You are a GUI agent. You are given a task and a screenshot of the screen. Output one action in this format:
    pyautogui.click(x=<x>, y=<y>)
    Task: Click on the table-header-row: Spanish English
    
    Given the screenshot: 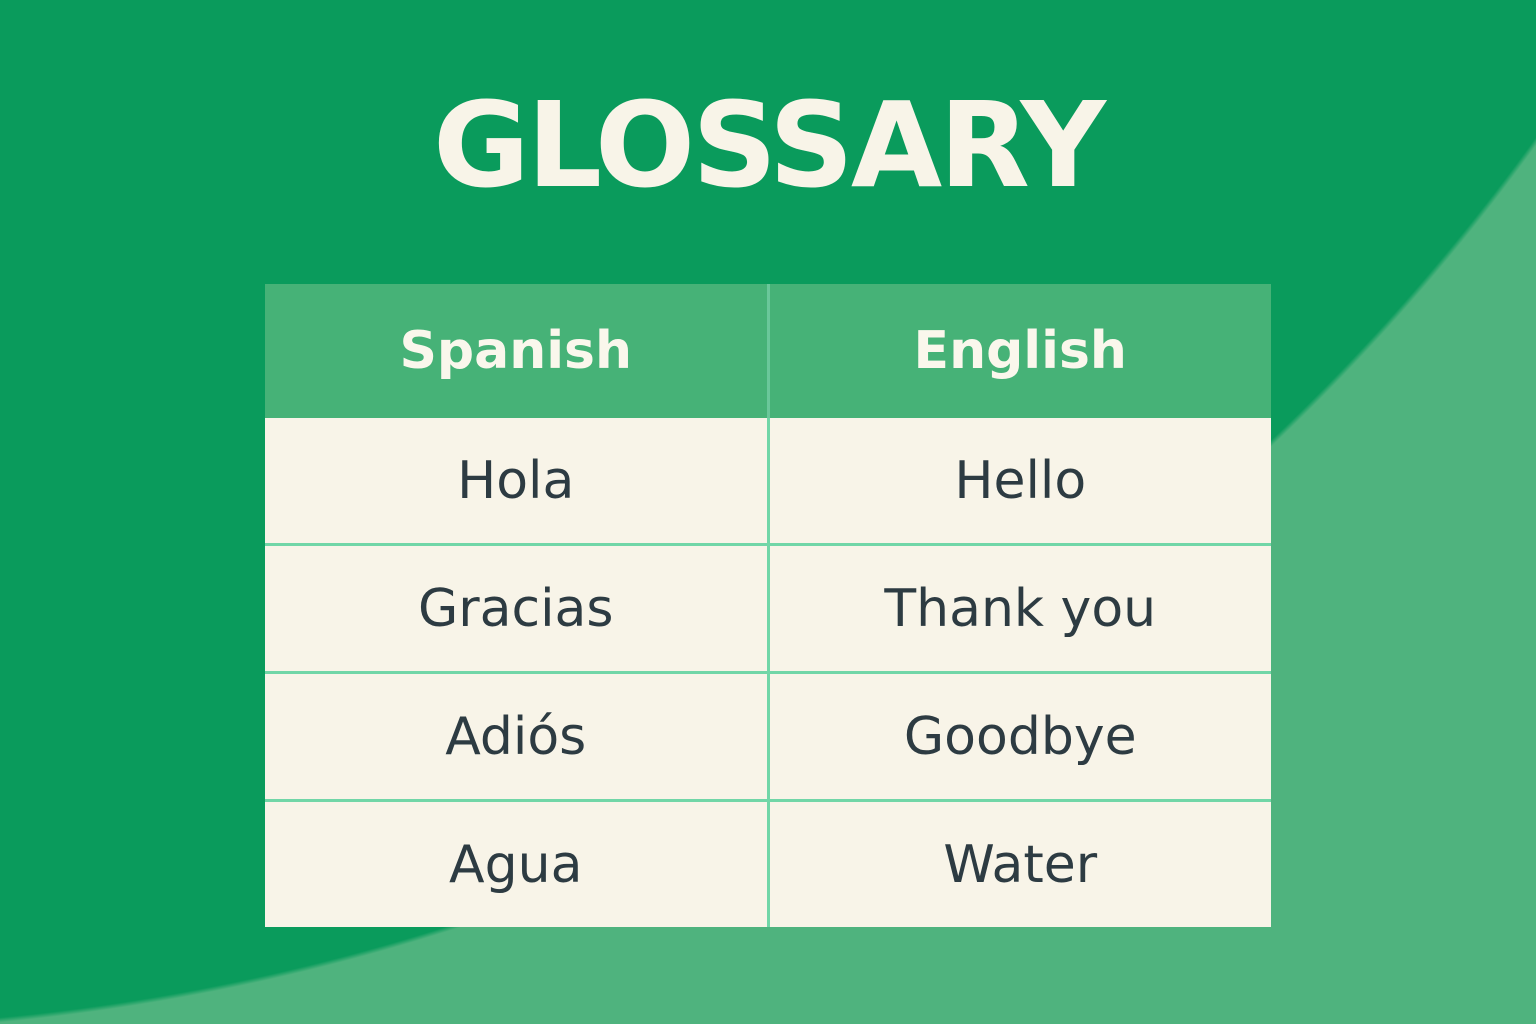 What is the action you would take?
    pyautogui.click(x=768, y=351)
    